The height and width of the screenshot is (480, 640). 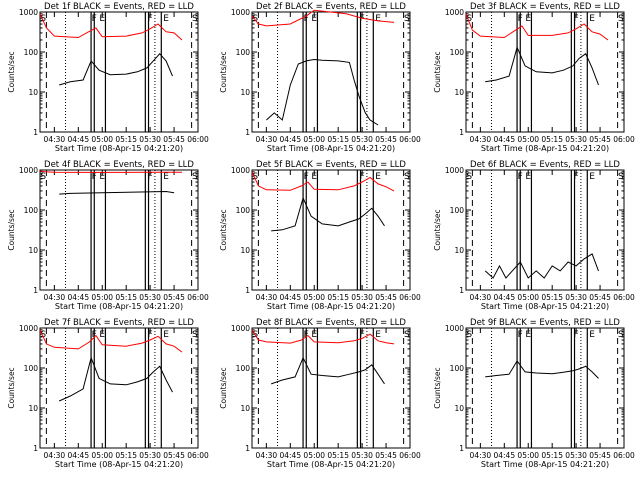 I want to click on y-axis-label: Counts/sec, so click(x=437, y=71).